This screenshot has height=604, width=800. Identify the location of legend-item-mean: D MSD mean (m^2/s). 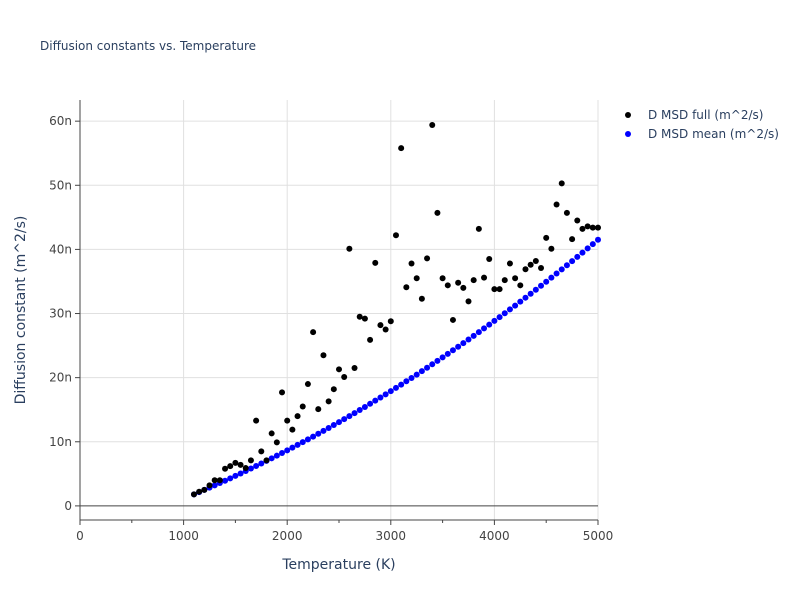
(702, 134).